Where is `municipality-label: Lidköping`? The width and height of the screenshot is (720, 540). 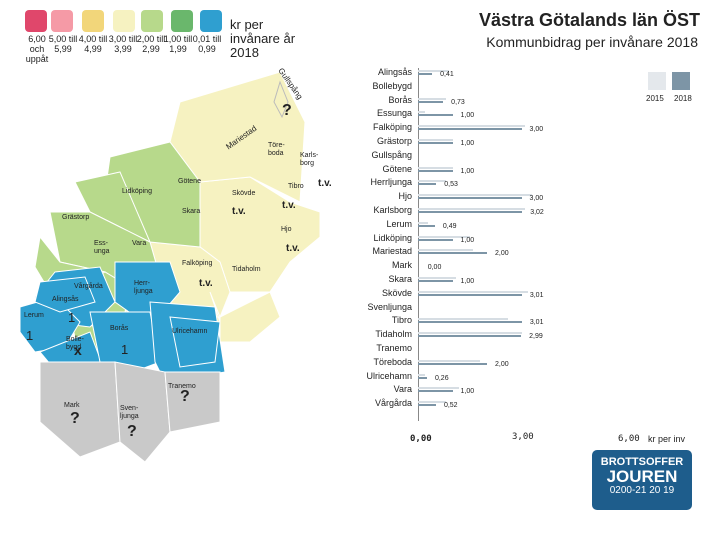 municipality-label: Lidköping is located at coordinates (392, 237).